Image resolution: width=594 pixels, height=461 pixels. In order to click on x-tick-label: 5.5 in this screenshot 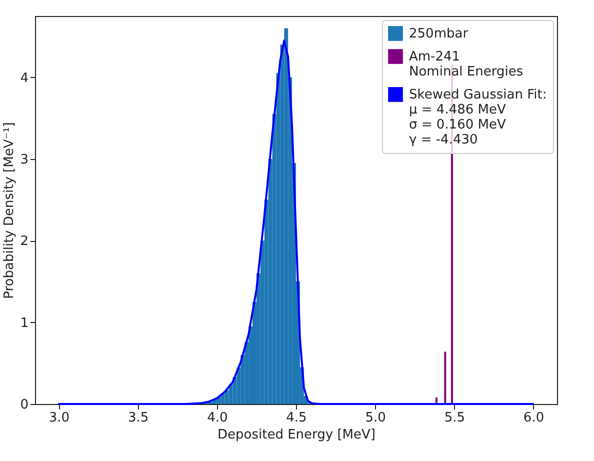, I will do `click(455, 418)`.